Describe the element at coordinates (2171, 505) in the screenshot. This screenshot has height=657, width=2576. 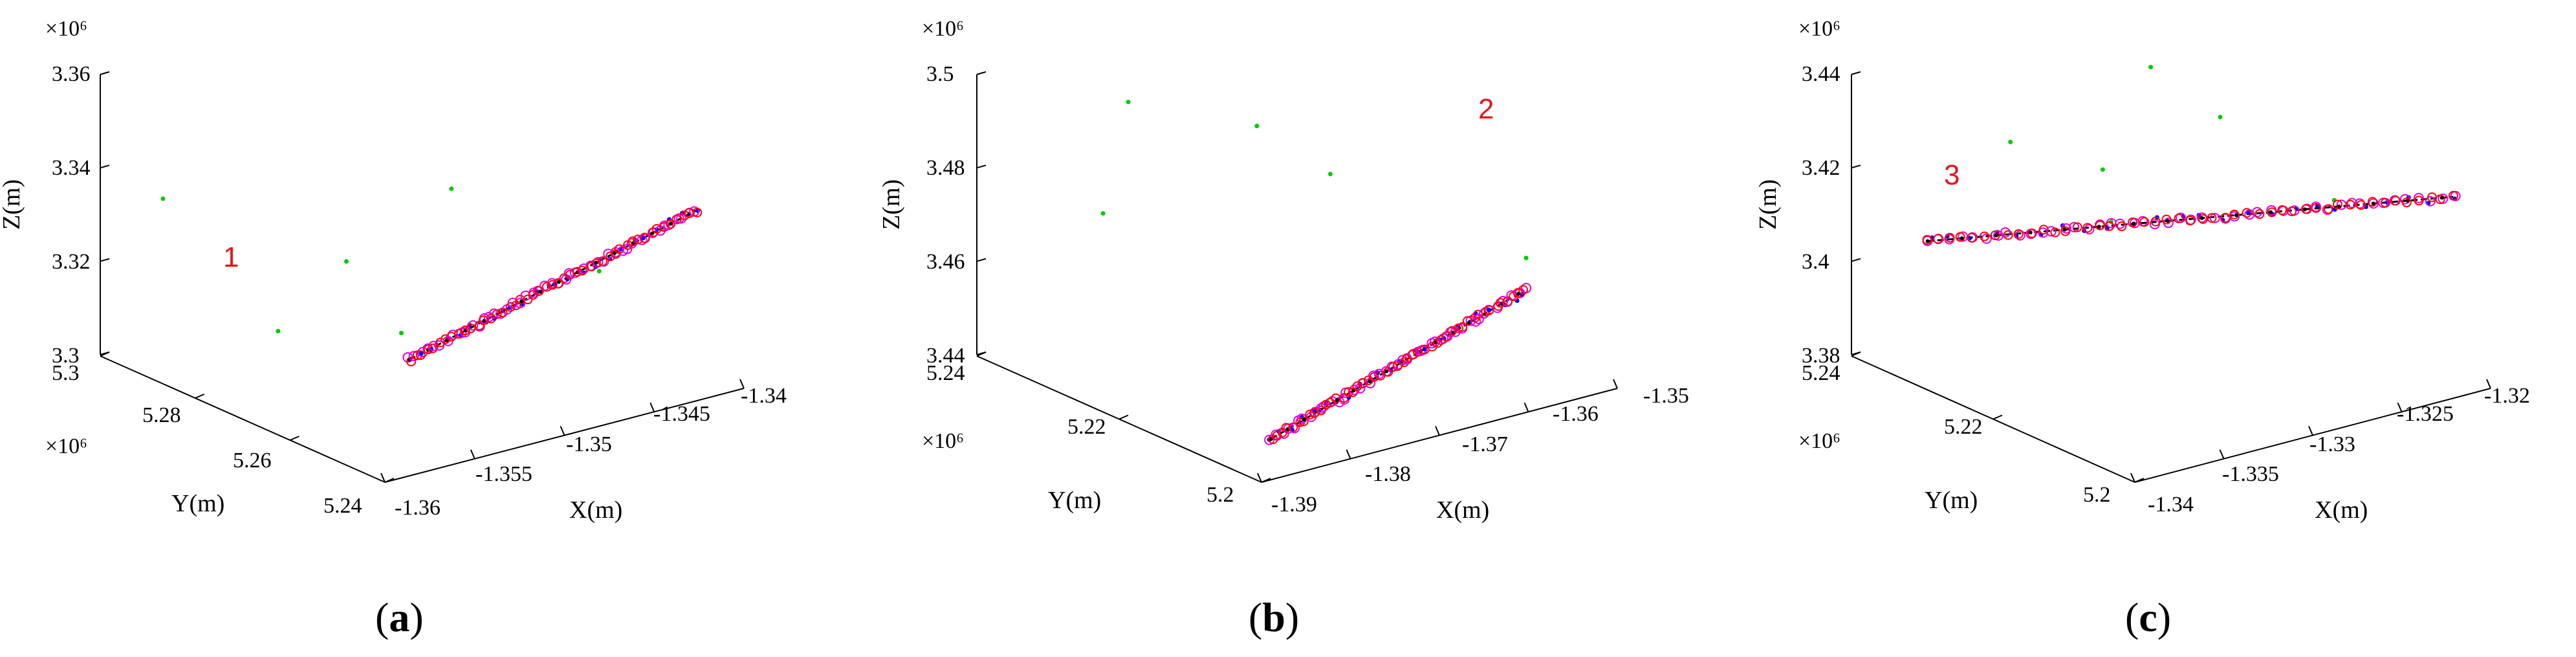
I see `x-tick-label: -1.34` at that location.